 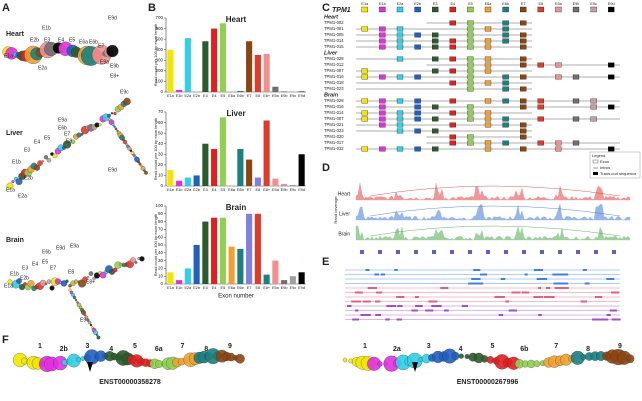 What do you see at coordinates (67, 134) in the screenshot?
I see `exon-label: E7` at bounding box center [67, 134].